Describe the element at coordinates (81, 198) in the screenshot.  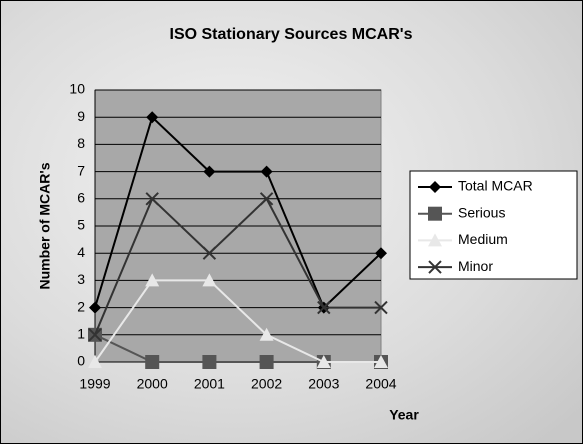
I see `y-tick-label: 6` at that location.